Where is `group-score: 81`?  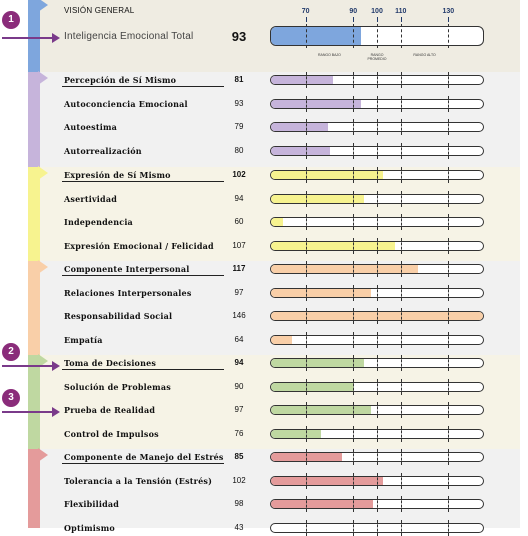
group-score: 81 is located at coordinates (239, 79).